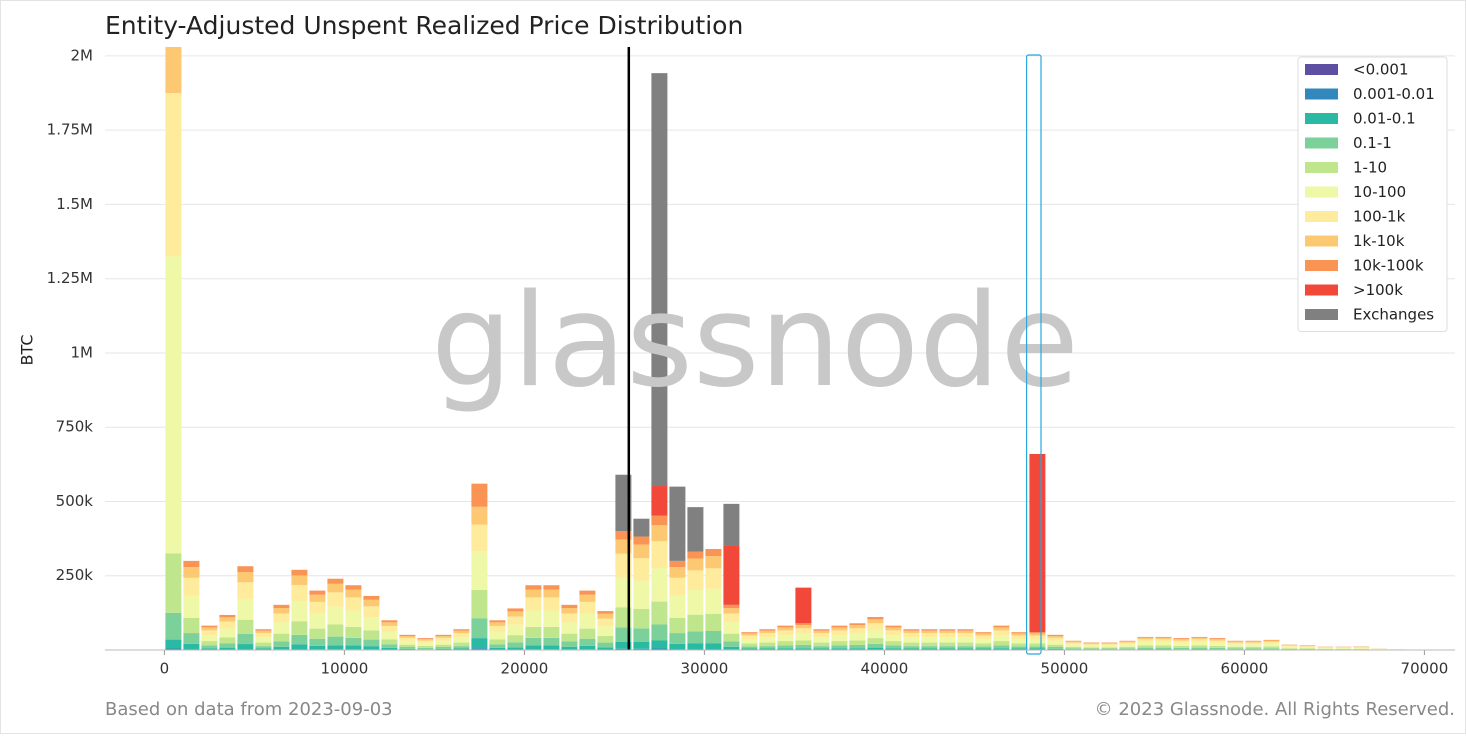 This screenshot has width=1466, height=738. Describe the element at coordinates (755, 341) in the screenshot. I see `watermark: glassnode` at that location.